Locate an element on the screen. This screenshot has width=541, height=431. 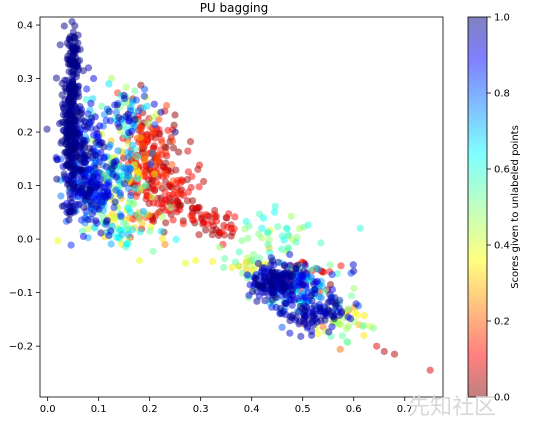
colorbar-tick-label: 0.4 is located at coordinates (502, 246).